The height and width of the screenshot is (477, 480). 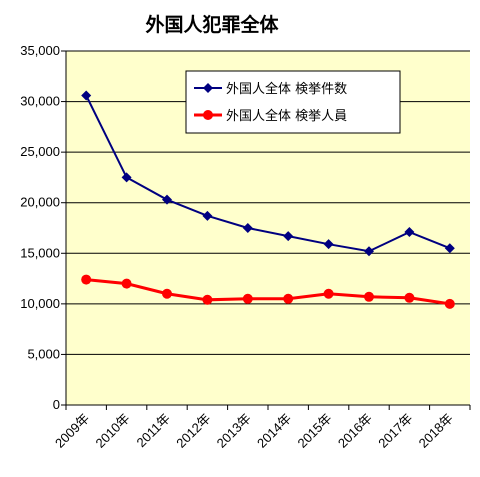 I want to click on y-tick-label: 5,000, so click(x=43, y=353).